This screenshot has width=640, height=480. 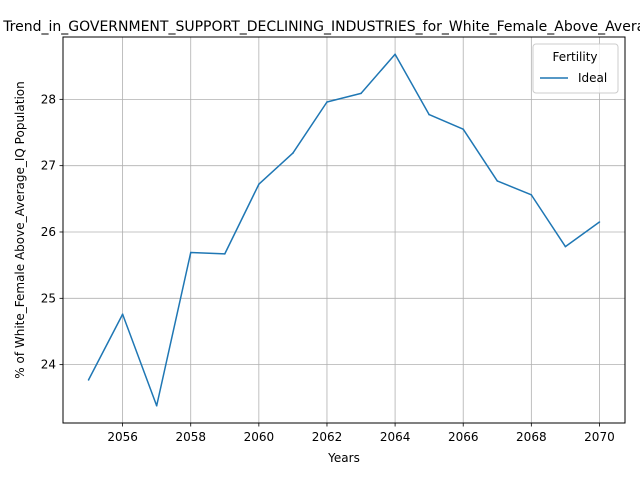 I want to click on y-tick-label: 26, so click(x=48, y=232).